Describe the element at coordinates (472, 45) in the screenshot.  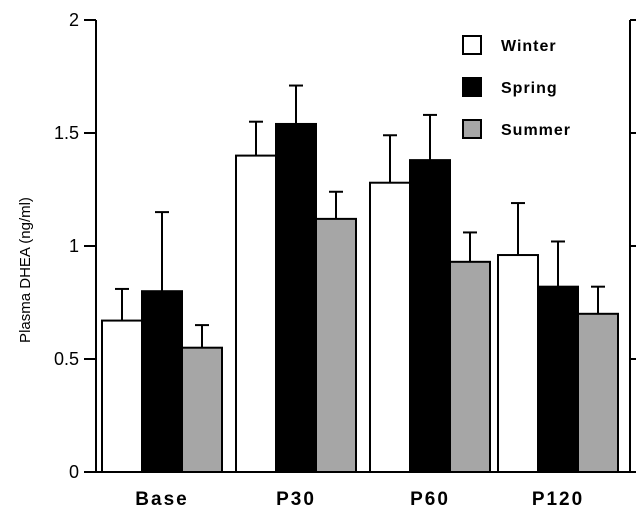
I see `legend-swatch-winter` at that location.